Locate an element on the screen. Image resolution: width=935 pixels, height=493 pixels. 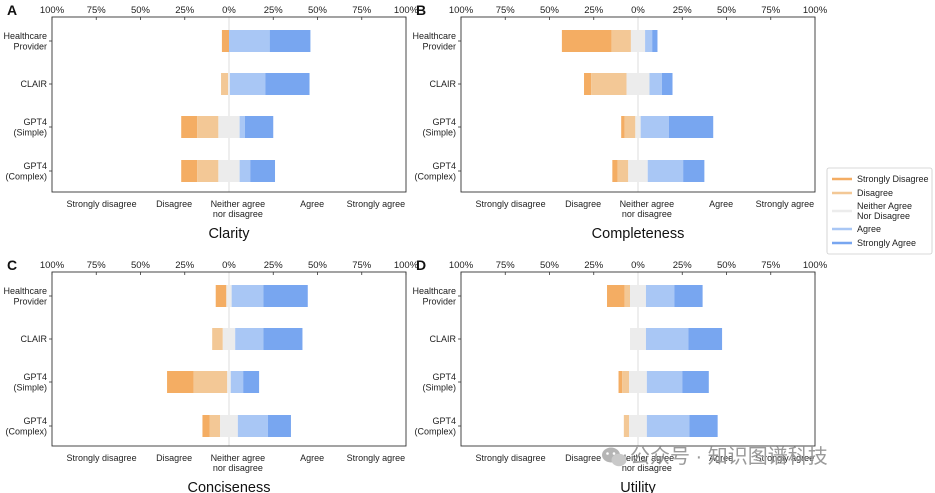
response-label-line: Disagree is located at coordinates (174, 204).